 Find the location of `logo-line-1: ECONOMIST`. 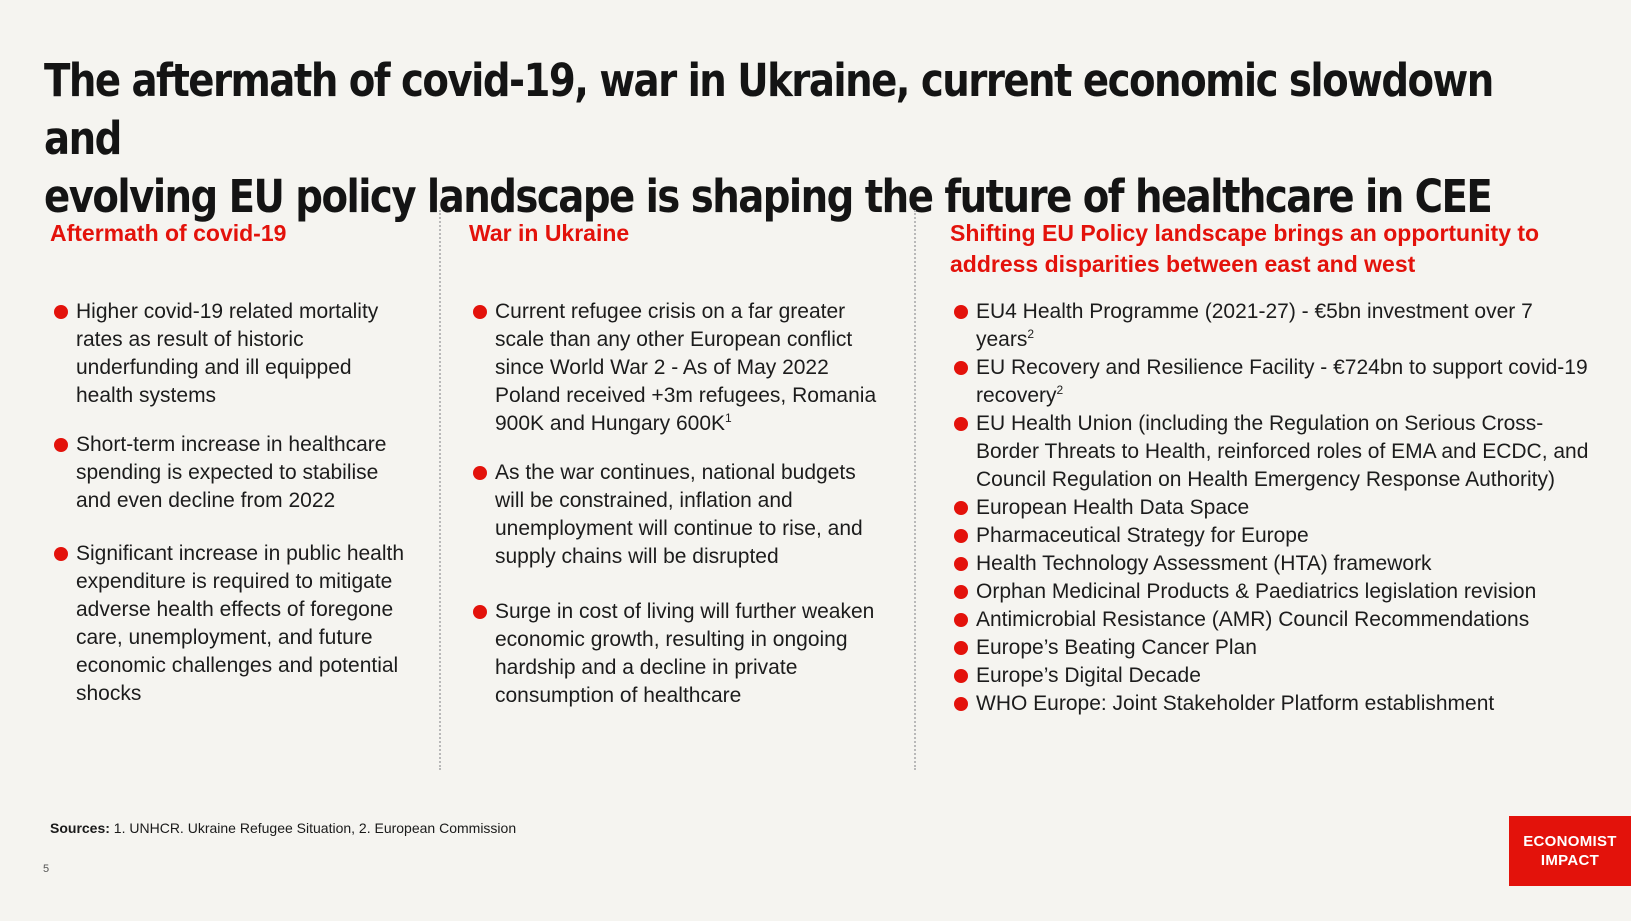

logo-line-1: ECONOMIST is located at coordinates (1570, 841).